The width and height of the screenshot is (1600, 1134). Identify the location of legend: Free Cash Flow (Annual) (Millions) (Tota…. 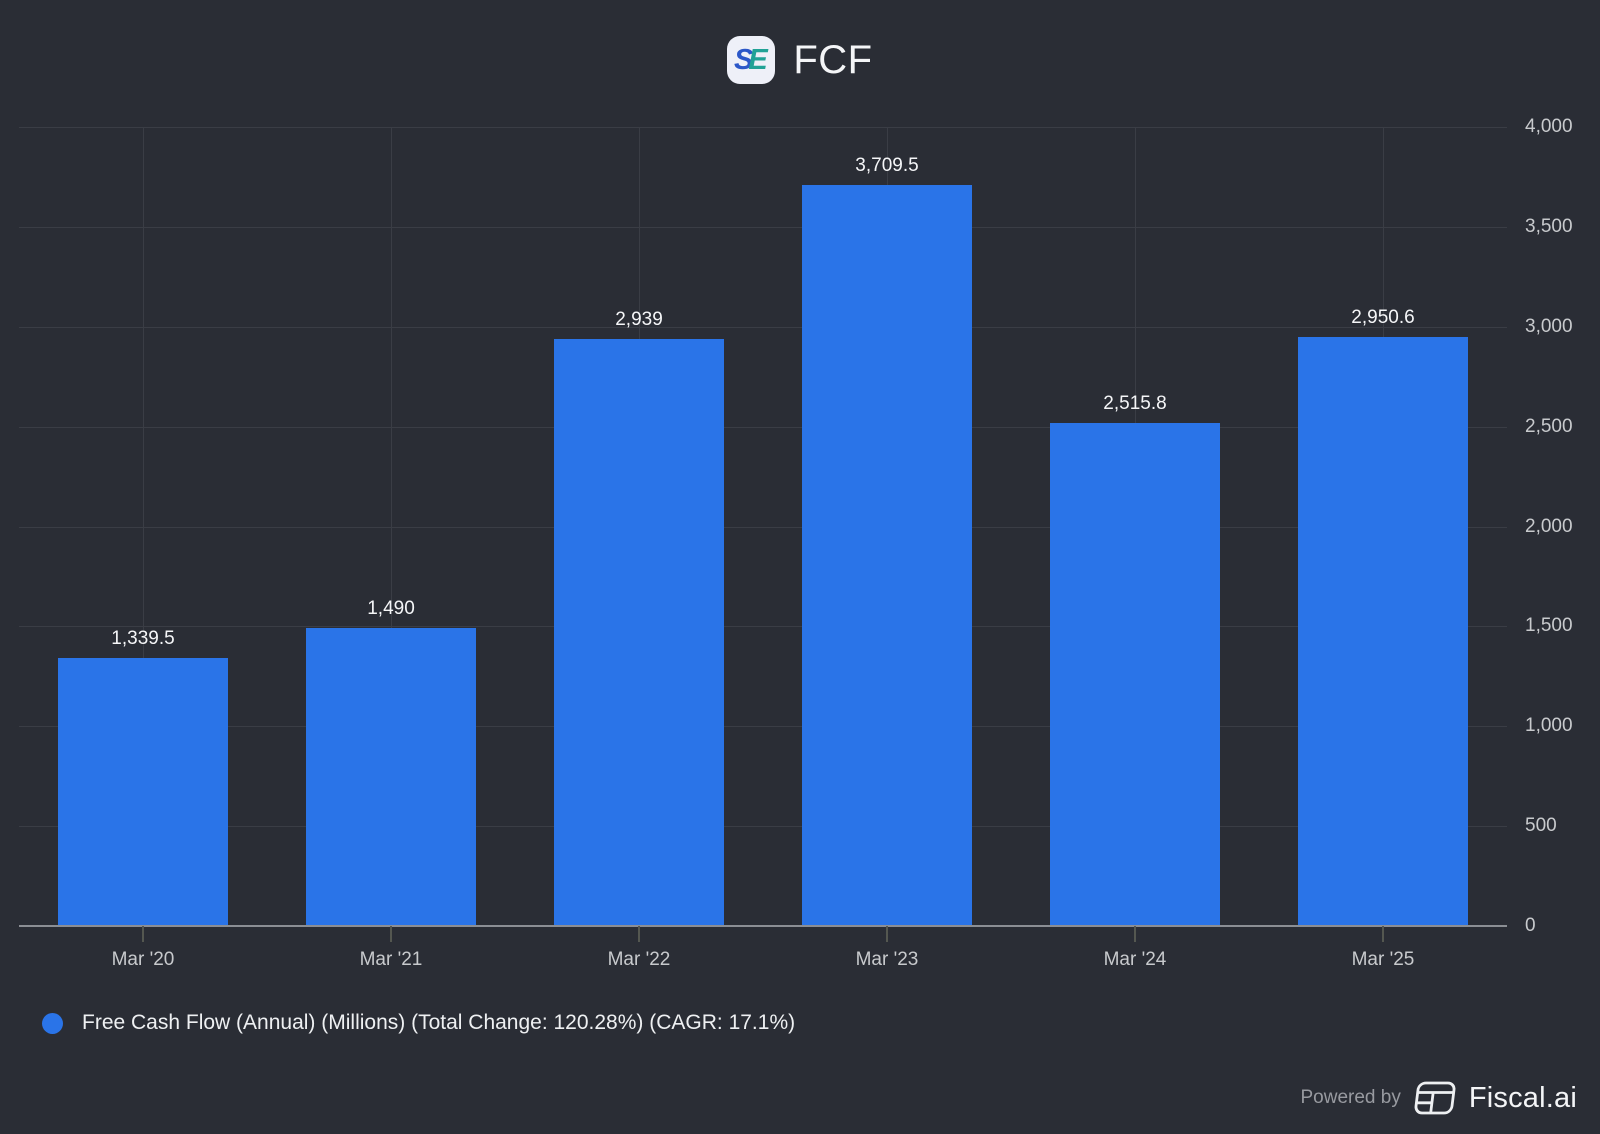
(418, 1023).